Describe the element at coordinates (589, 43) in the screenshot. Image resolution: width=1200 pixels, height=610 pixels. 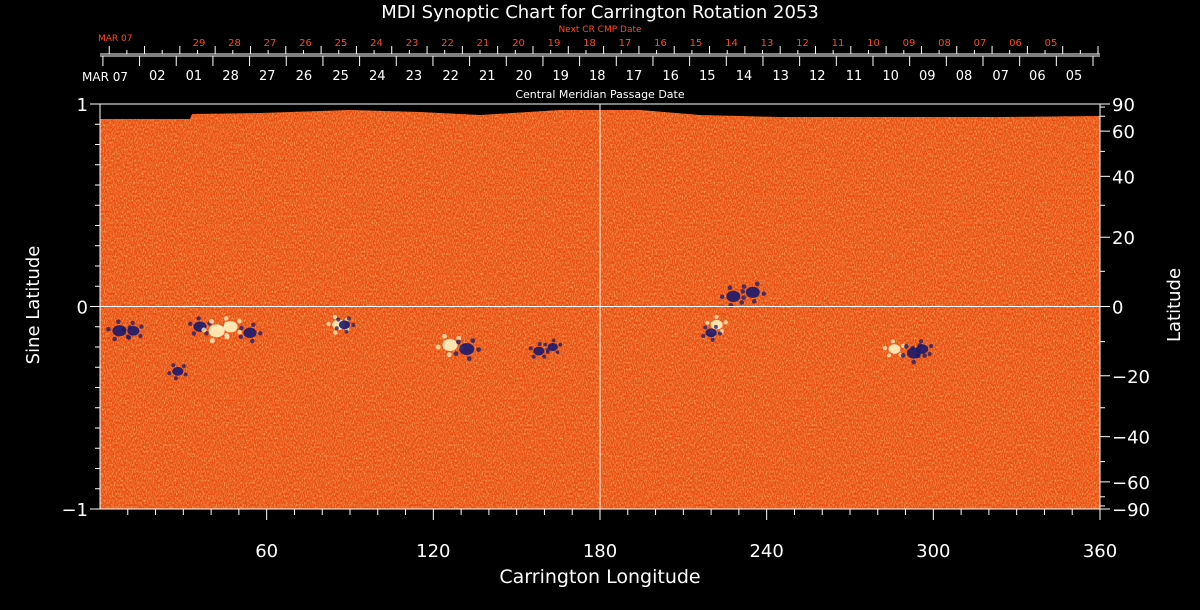
I see `next-cr-date-label: 18` at that location.